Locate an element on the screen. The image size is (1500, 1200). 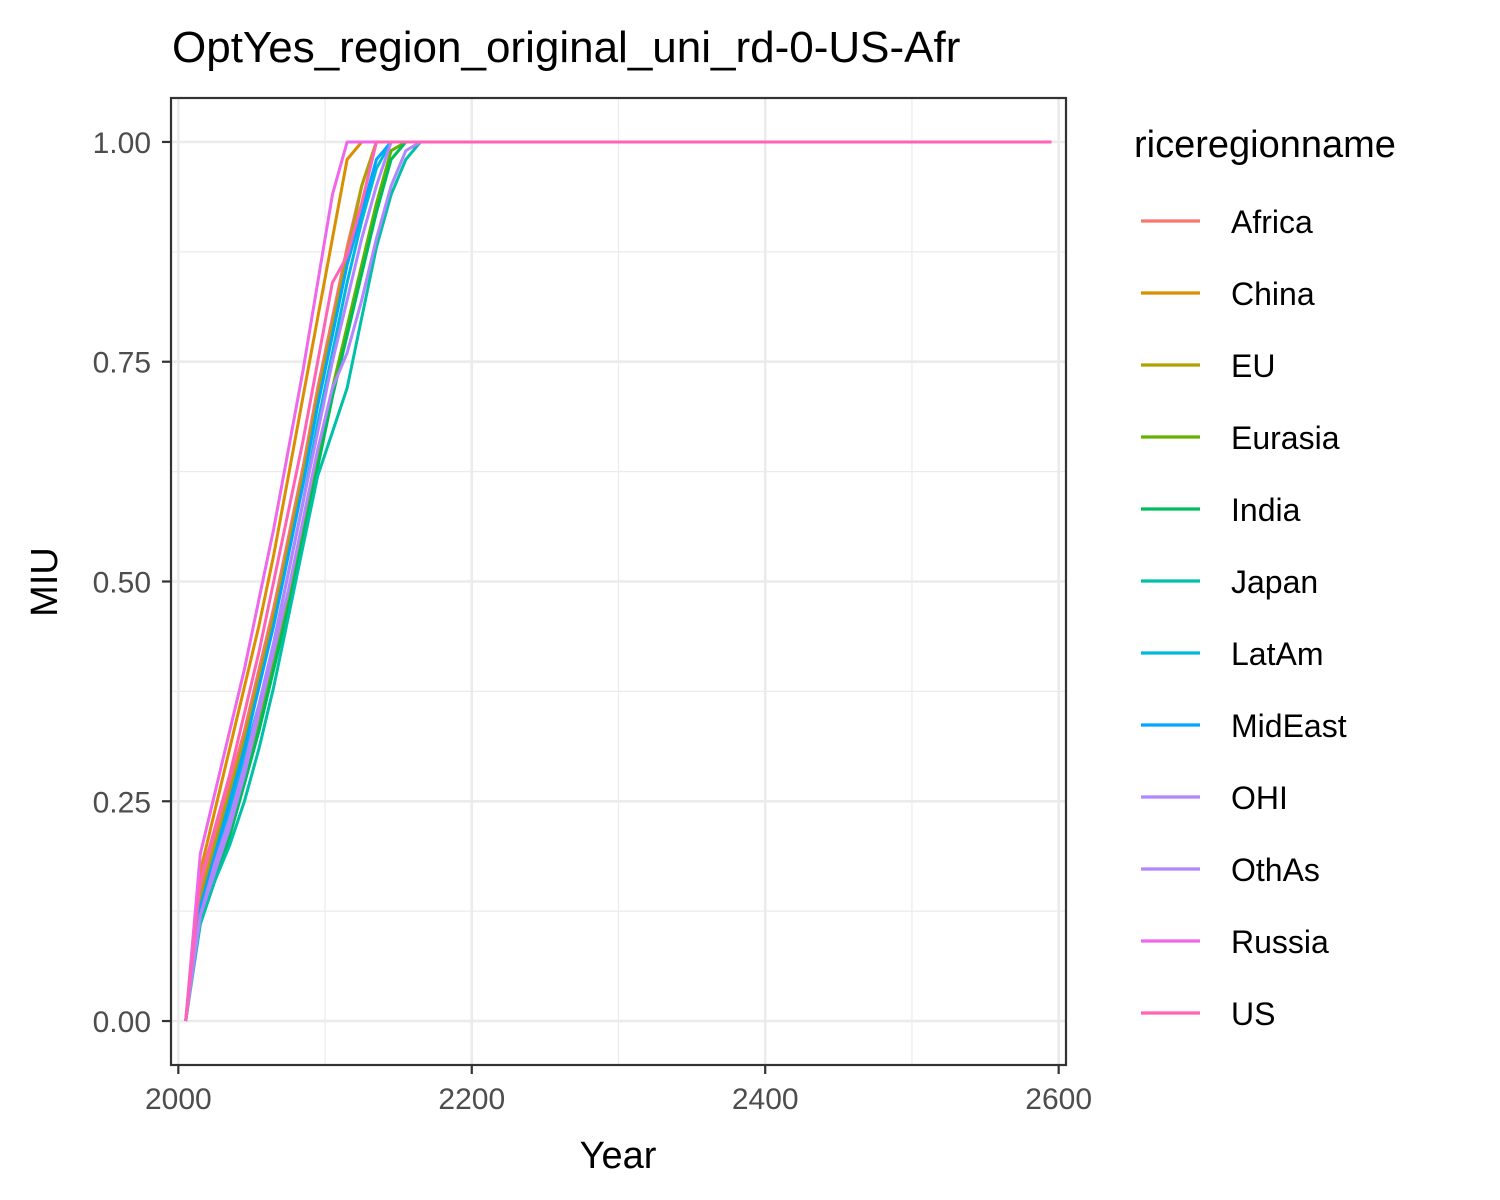
legend-label: Eurasia is located at coordinates (1285, 438).